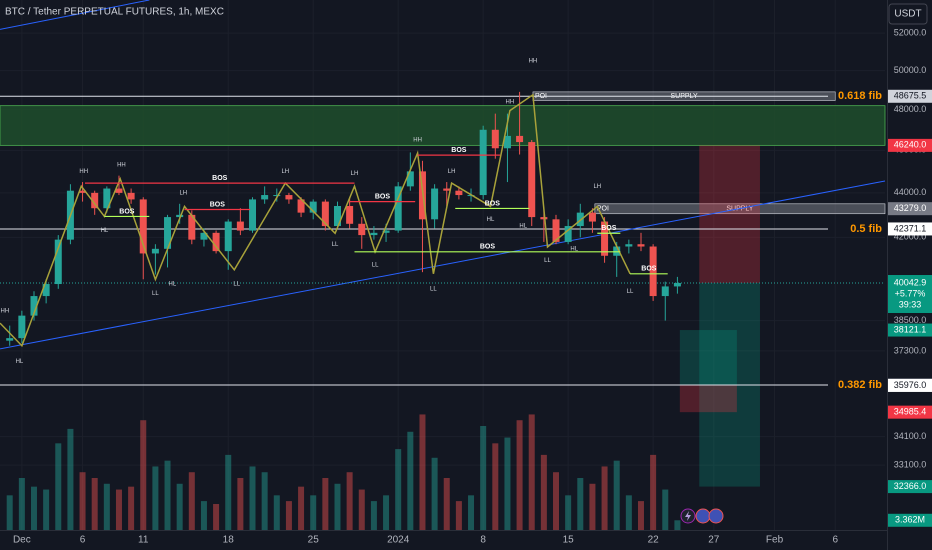  Describe the element at coordinates (574, 249) in the screenshot. I see `structure-label: HL` at that location.